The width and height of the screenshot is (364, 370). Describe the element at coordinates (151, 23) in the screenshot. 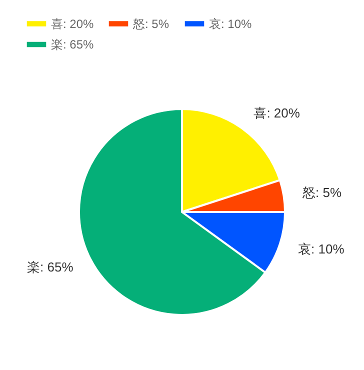

I see `legend-label: 怒: 5%` at that location.